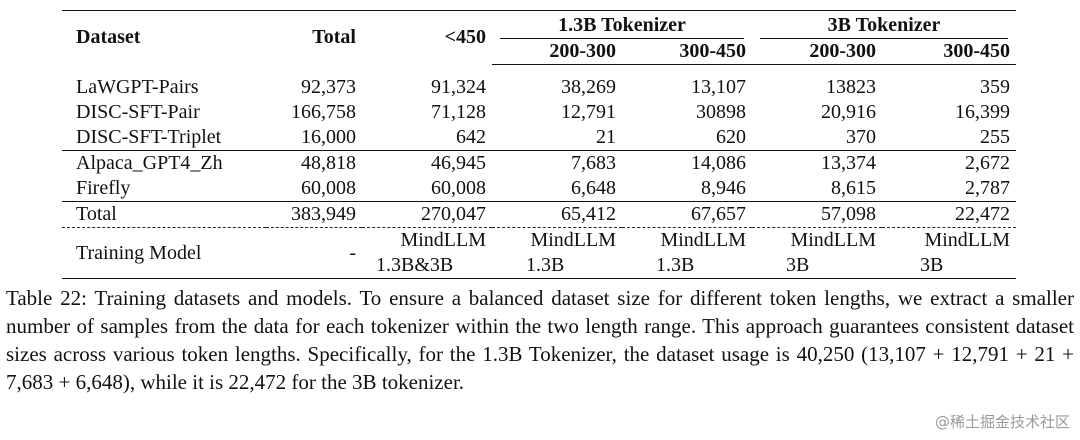 This screenshot has width=1080, height=440. I want to click on header-sub-1: 200-300, so click(557, 52).